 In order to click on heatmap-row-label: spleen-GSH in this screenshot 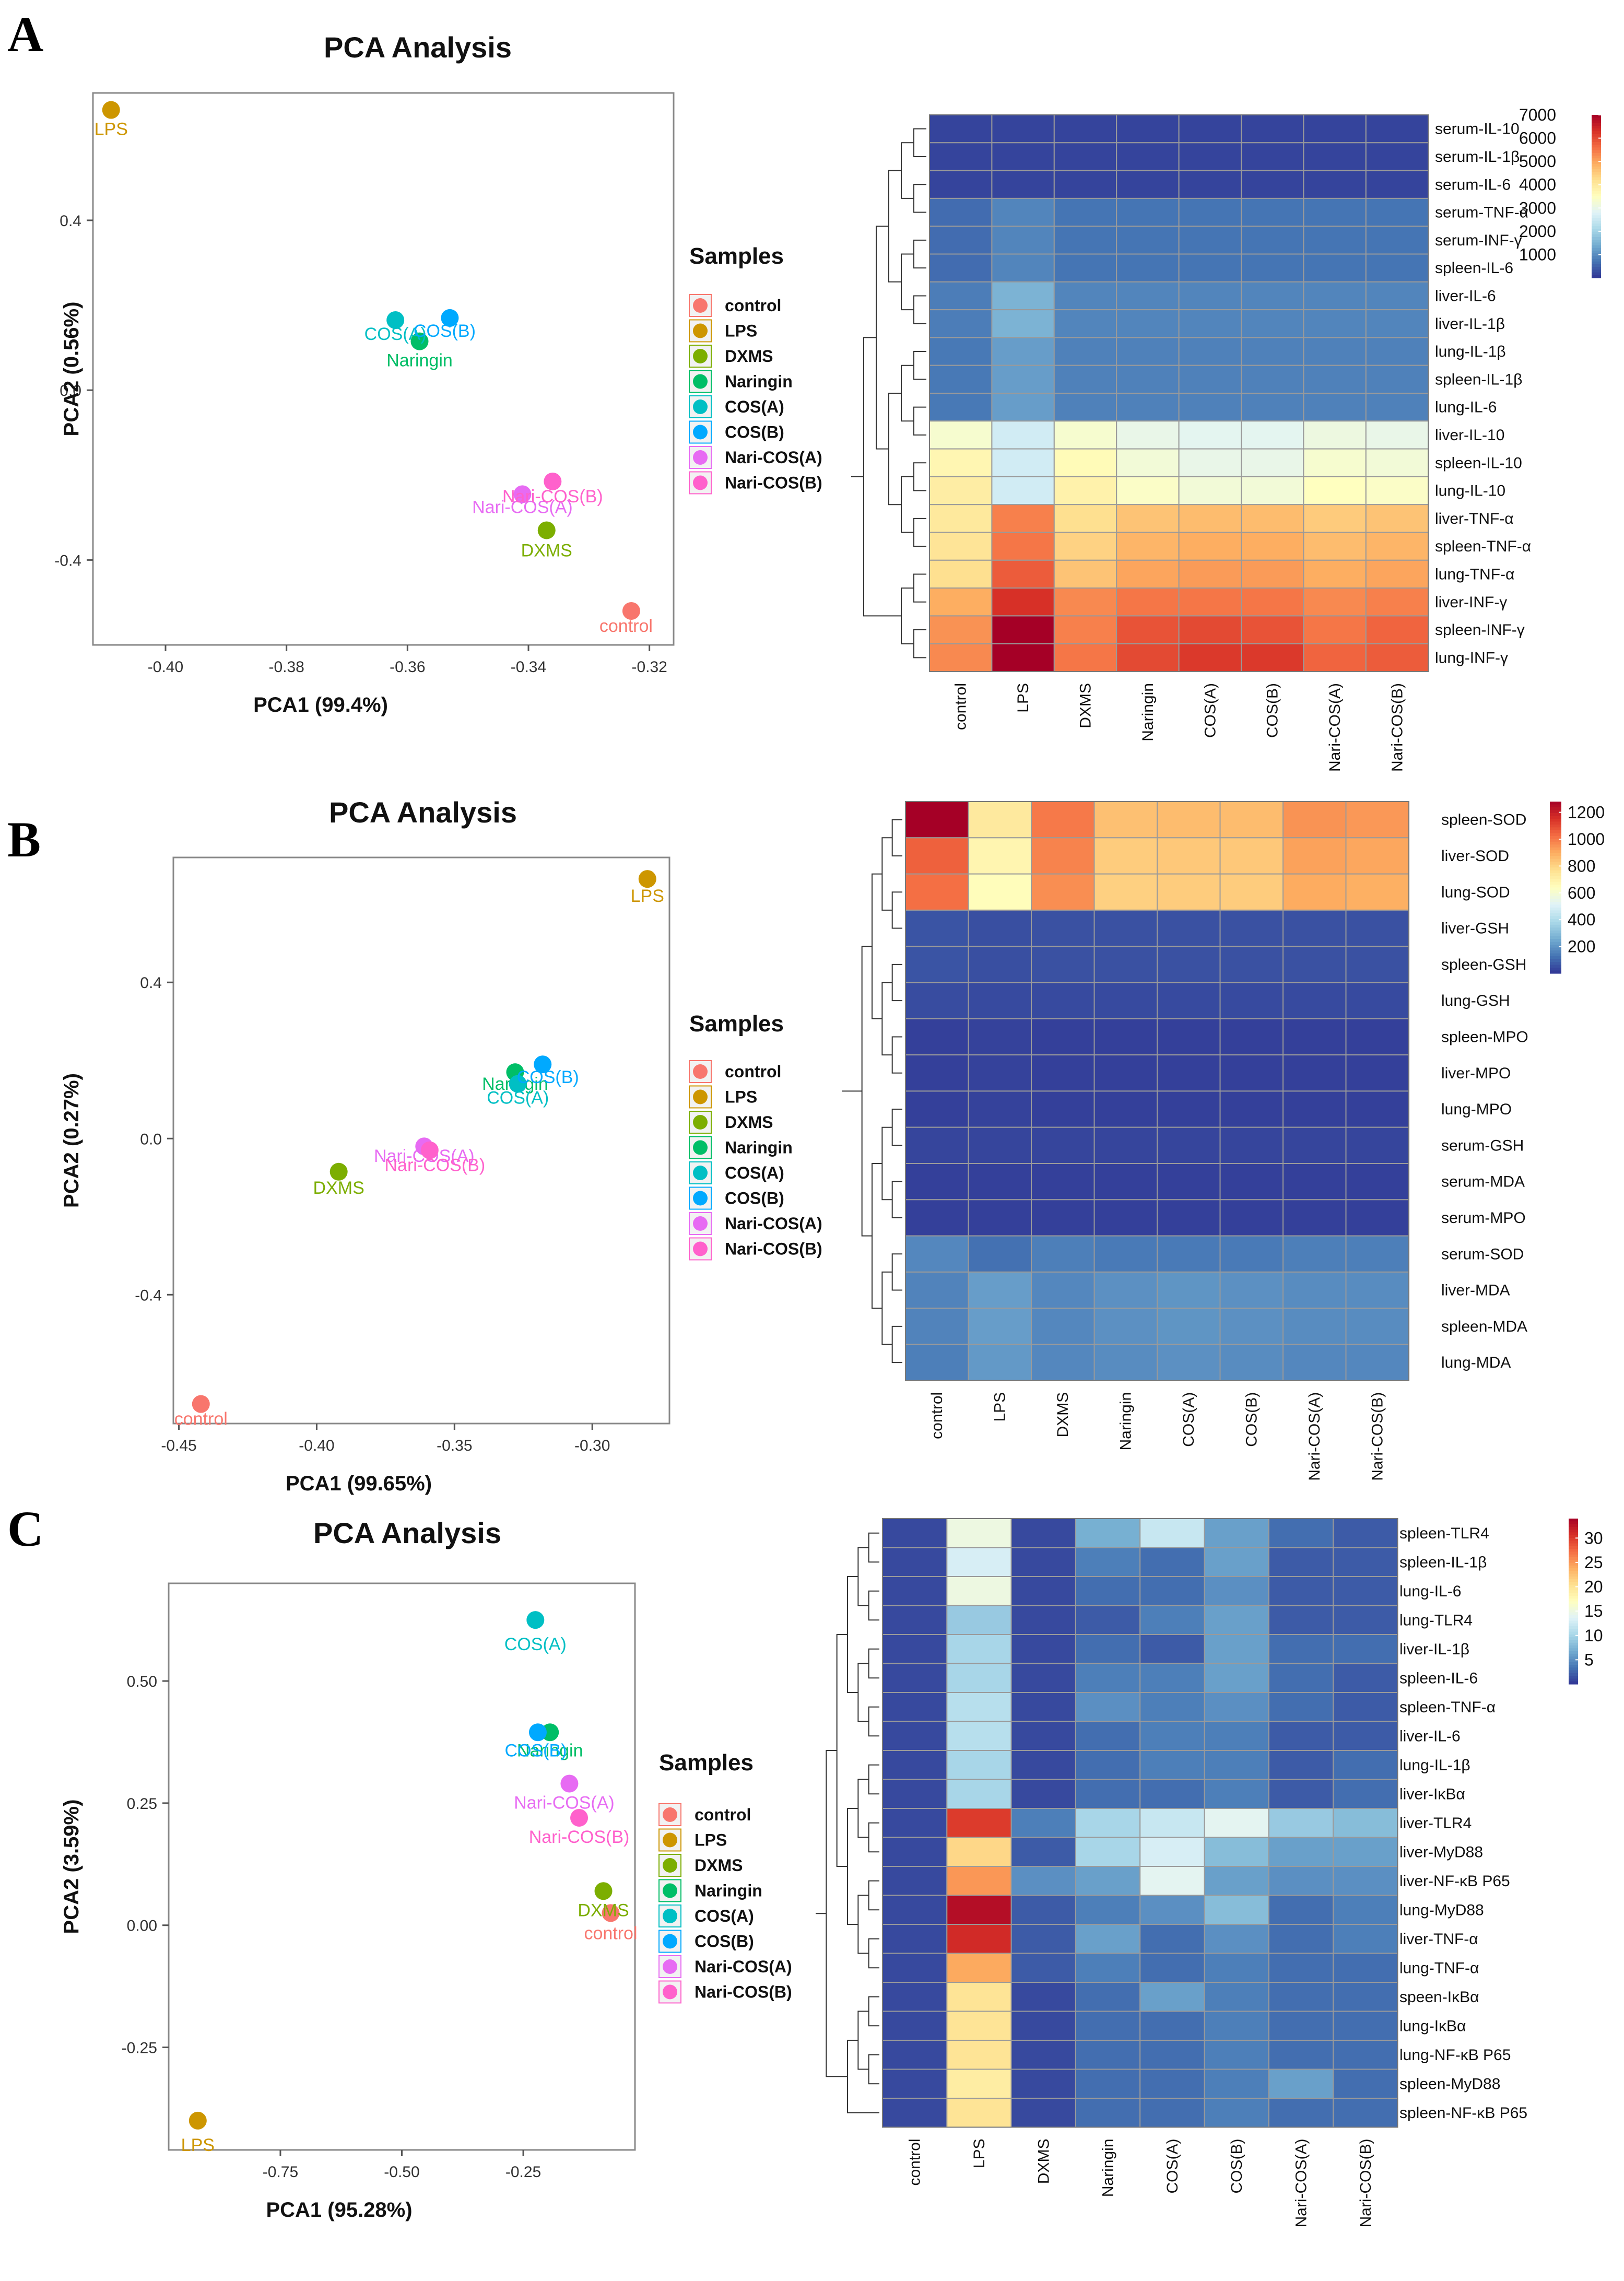, I will do `click(1483, 965)`.